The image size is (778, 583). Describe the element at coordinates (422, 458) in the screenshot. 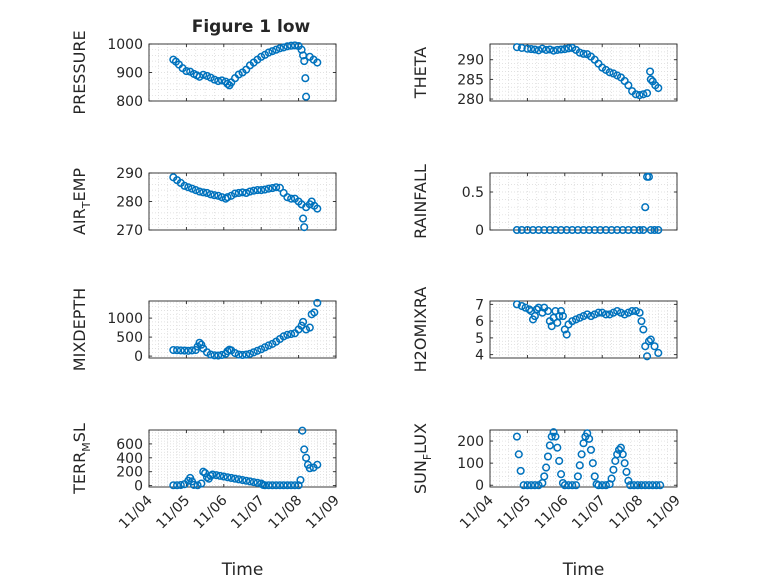

I see `y-axis-label: SUNFLUX` at that location.